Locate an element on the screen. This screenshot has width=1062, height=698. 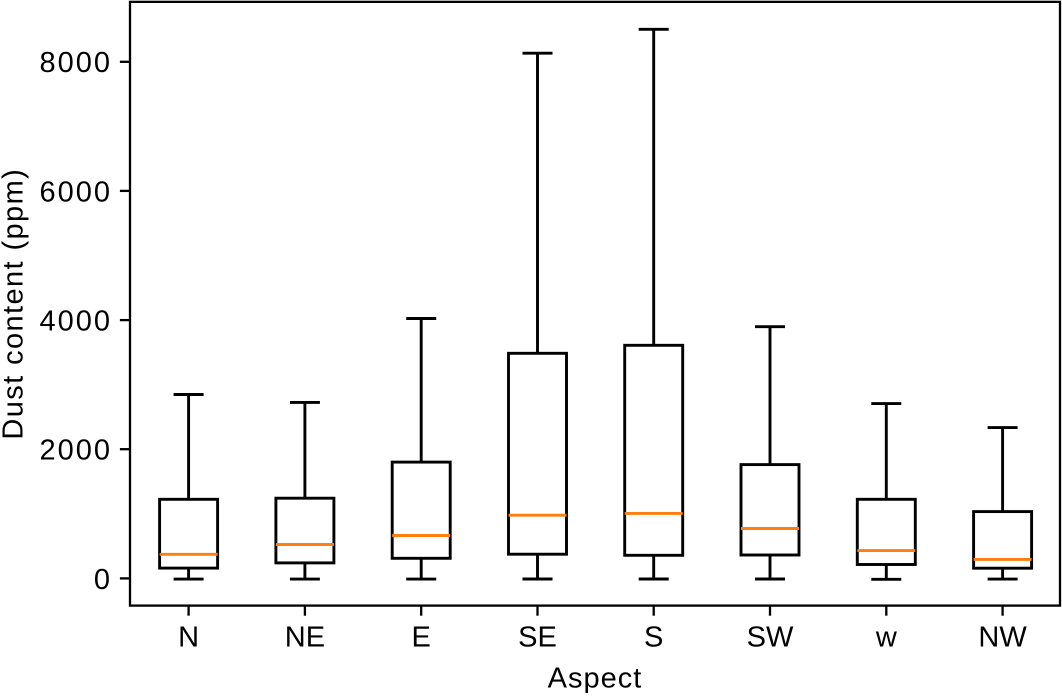
svg-text: 8000 is located at coordinates (75, 63).